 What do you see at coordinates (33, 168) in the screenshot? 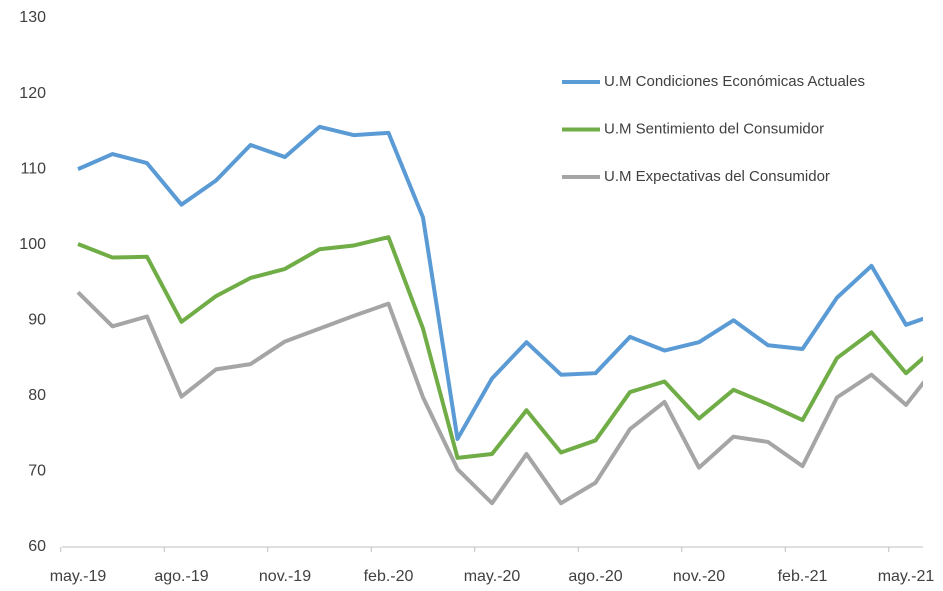
I see `y-tick-label: 110` at bounding box center [33, 168].